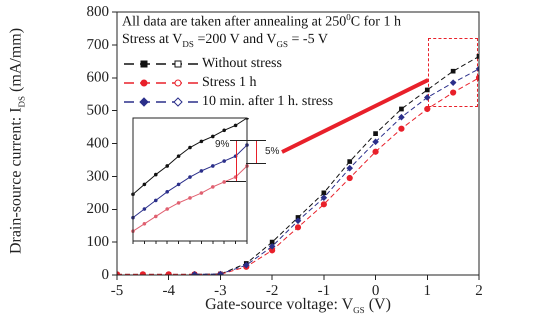 This screenshot has width=542, height=324. What do you see at coordinates (272, 290) in the screenshot?
I see `x-tick-label: -2` at bounding box center [272, 290].